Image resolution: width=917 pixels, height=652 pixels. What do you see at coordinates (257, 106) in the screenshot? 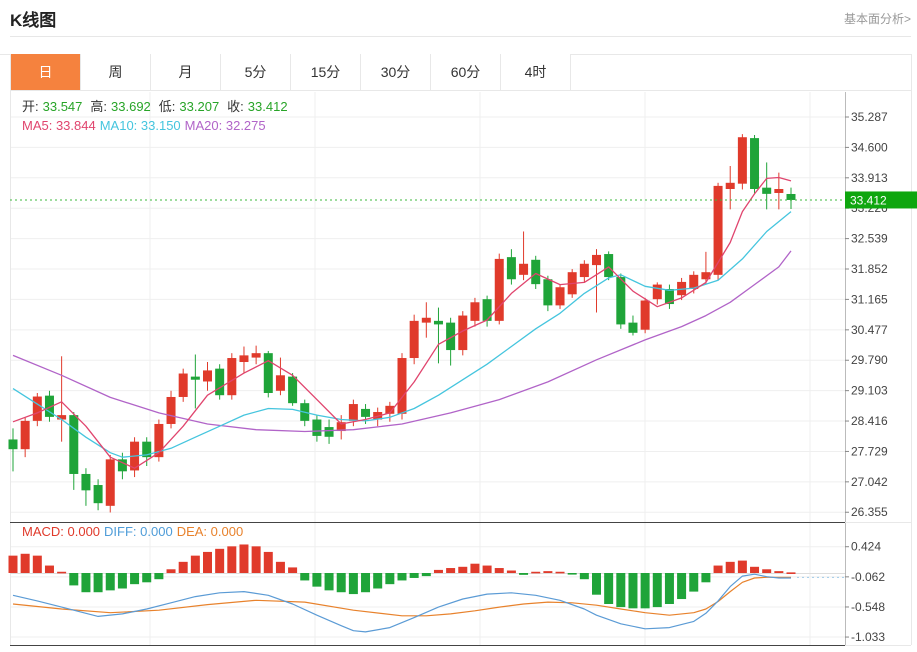
I see `ohlc-legend-close: 收: 33.412` at bounding box center [257, 106].